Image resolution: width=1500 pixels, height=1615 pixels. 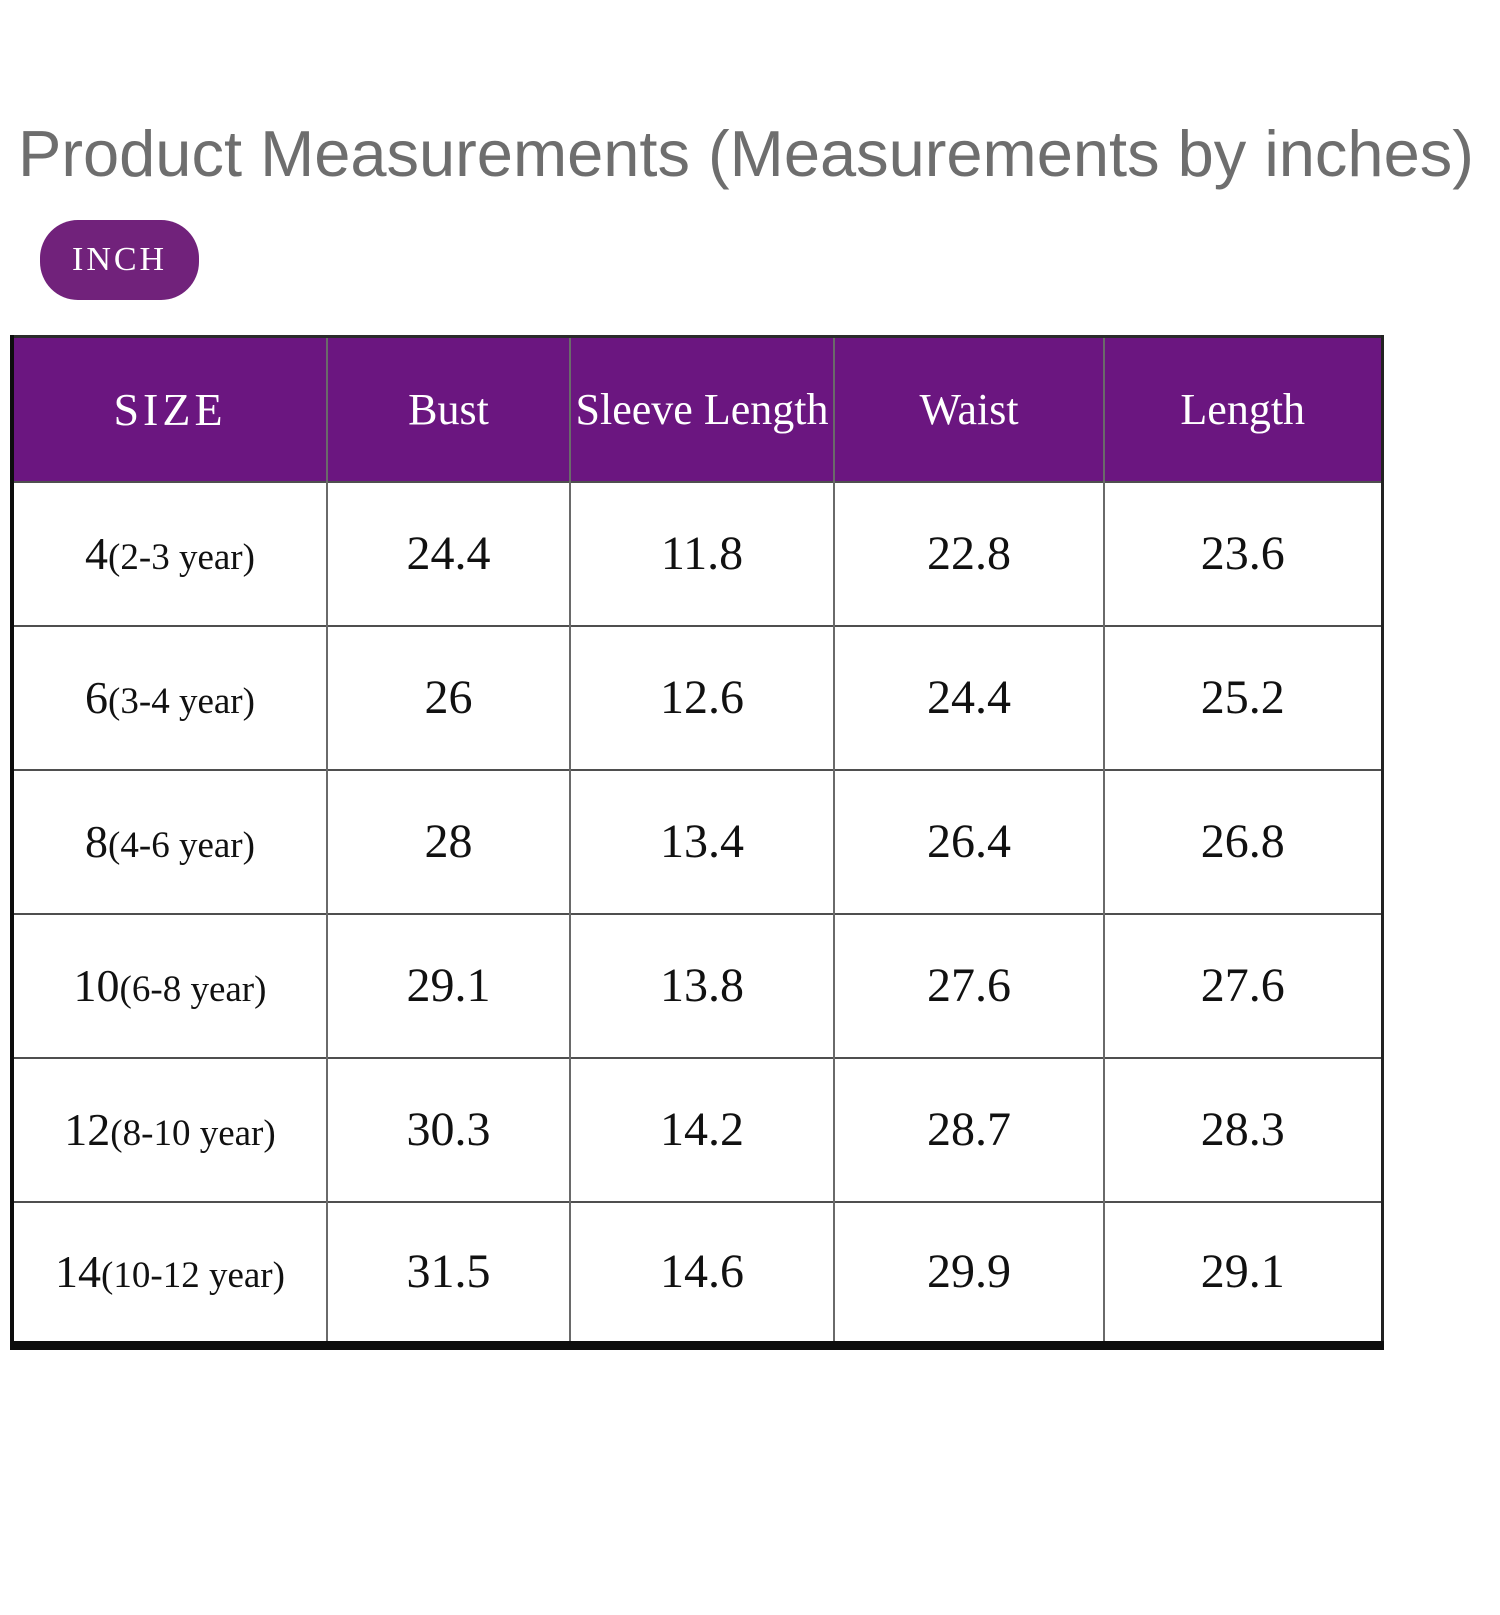 I want to click on size-number: 10, so click(x=96, y=985).